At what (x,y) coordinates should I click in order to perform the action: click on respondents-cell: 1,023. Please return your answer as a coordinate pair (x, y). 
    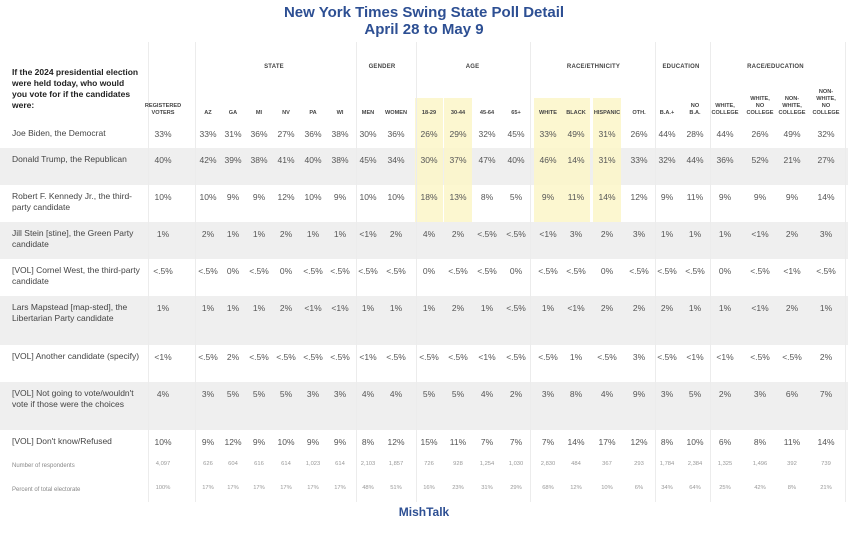
    Looking at the image, I should click on (313, 464).